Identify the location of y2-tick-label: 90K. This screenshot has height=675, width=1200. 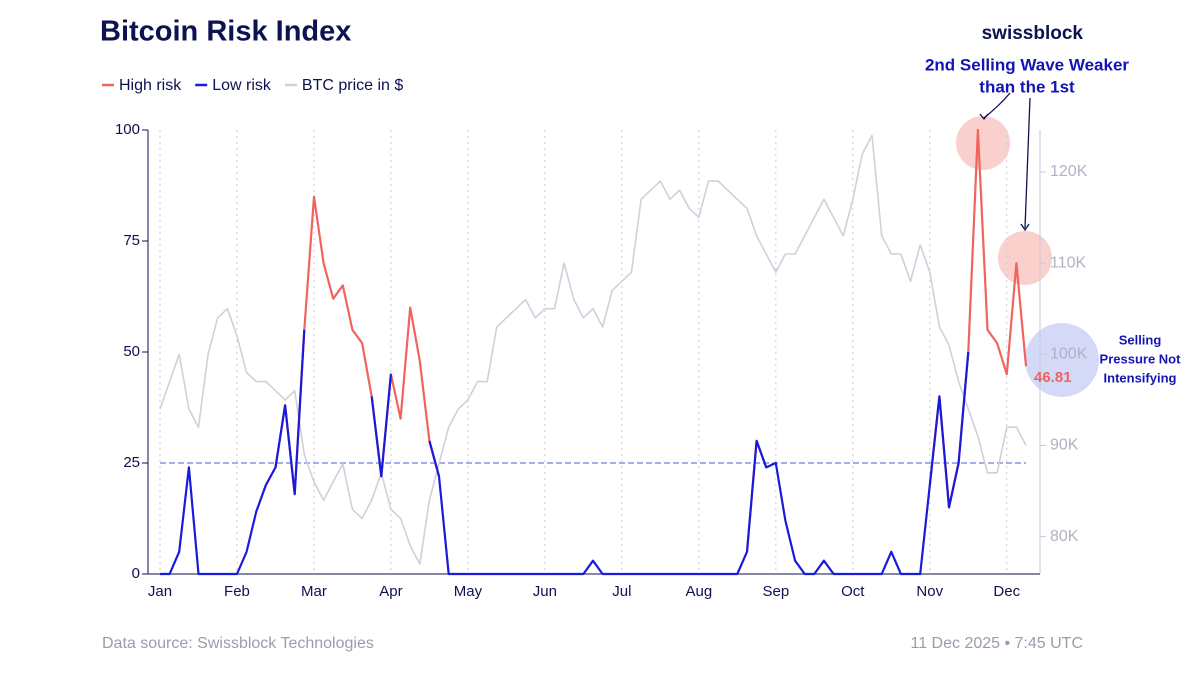
(1064, 445).